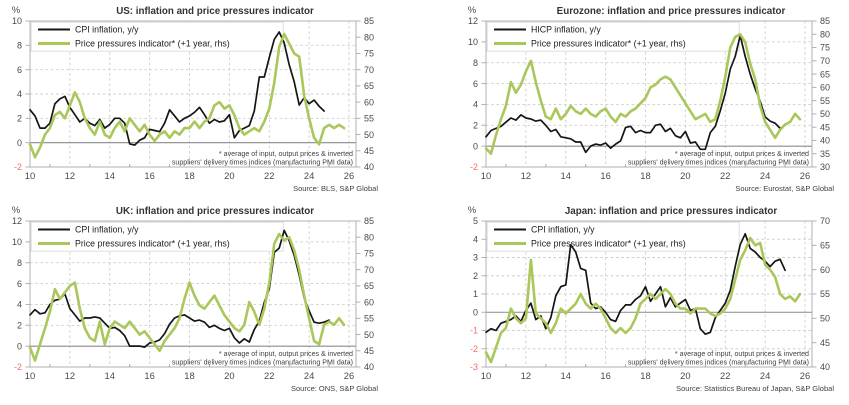 The width and height of the screenshot is (849, 405). Describe the element at coordinates (825, 167) in the screenshot. I see `right-axis-label-30: 30` at that location.